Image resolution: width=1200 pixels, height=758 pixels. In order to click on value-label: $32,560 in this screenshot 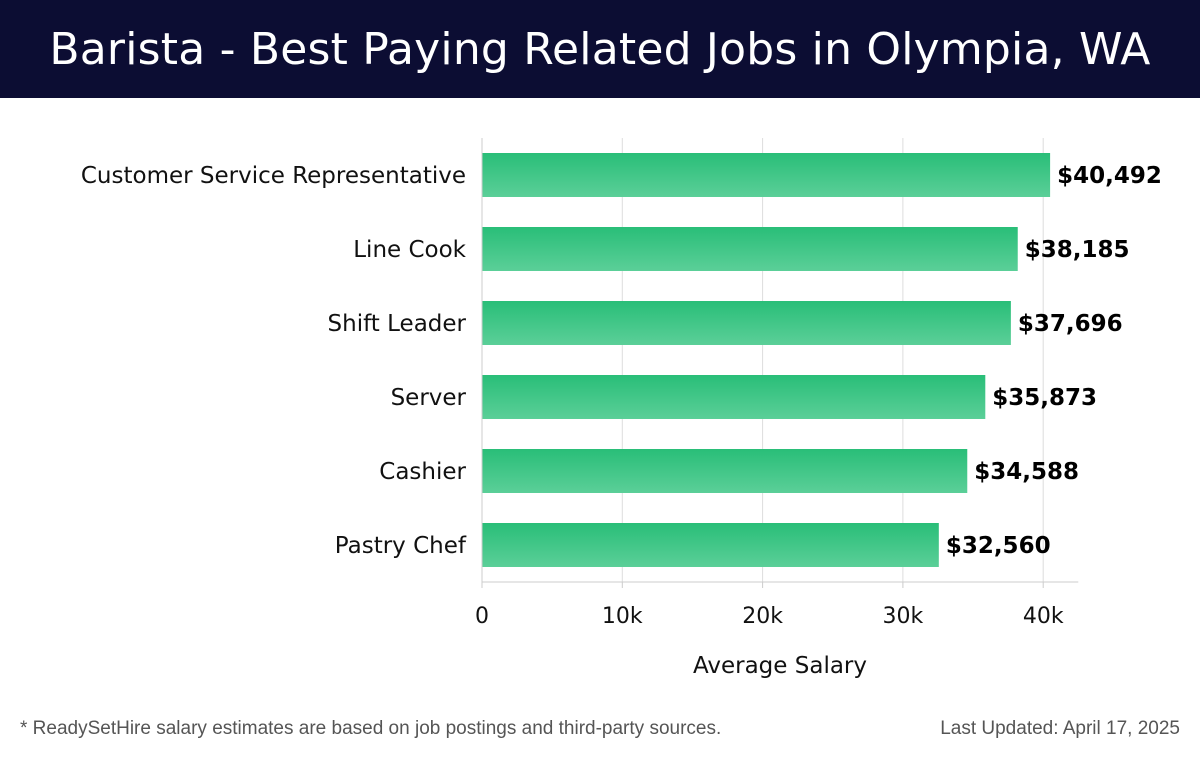, I will do `click(998, 546)`.